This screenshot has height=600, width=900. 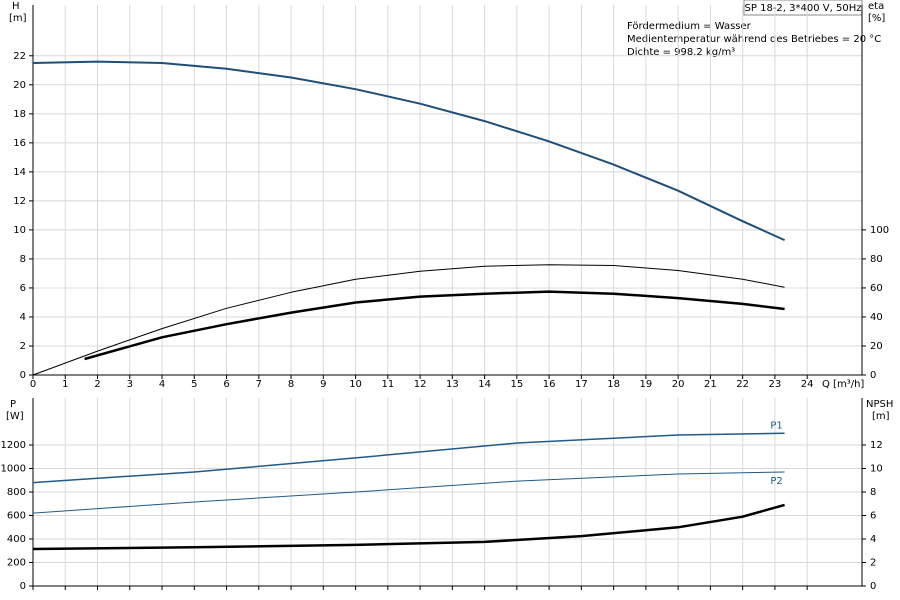 What do you see at coordinates (16, 516) in the screenshot?
I see `y-tick-label: 600` at bounding box center [16, 516].